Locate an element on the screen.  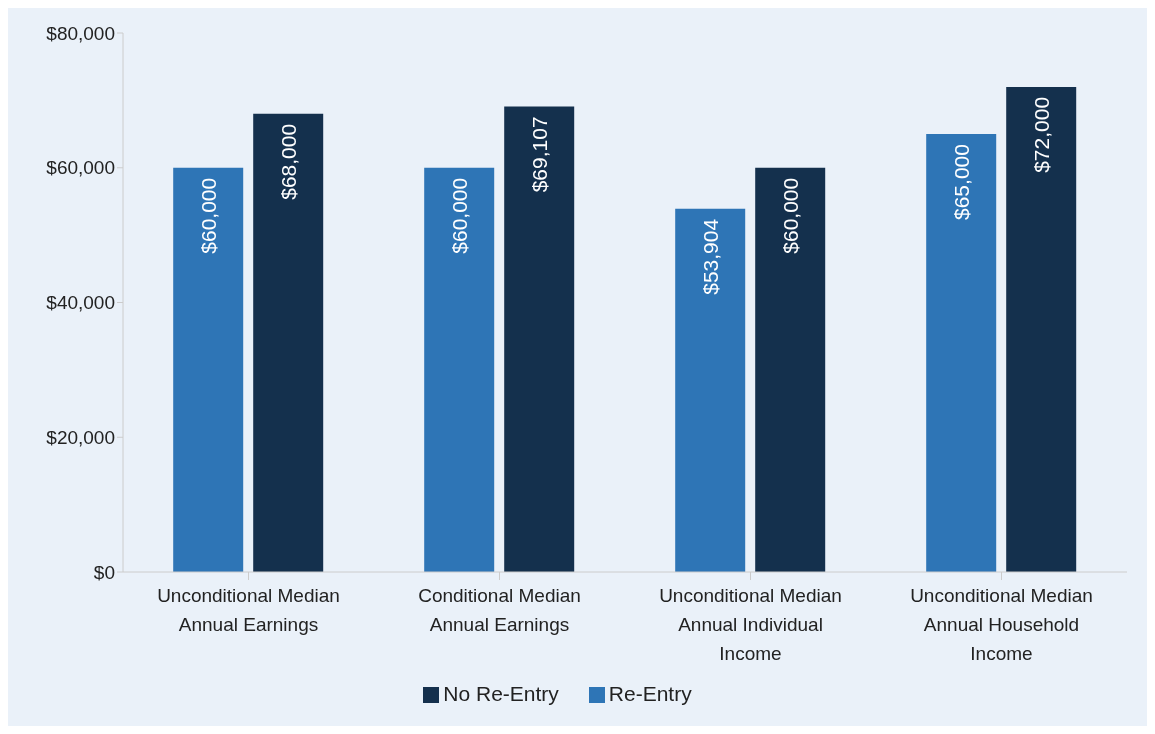
legend-label: No Re-Entry is located at coordinates (501, 693).